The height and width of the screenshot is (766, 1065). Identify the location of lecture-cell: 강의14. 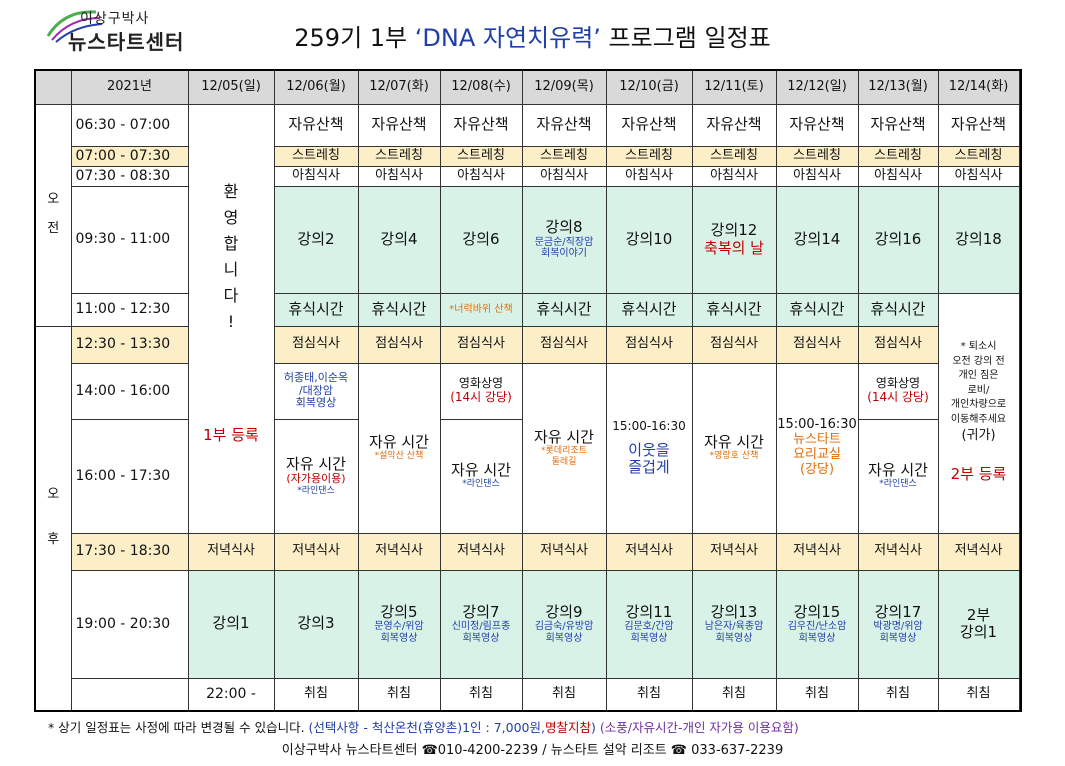
(817, 239).